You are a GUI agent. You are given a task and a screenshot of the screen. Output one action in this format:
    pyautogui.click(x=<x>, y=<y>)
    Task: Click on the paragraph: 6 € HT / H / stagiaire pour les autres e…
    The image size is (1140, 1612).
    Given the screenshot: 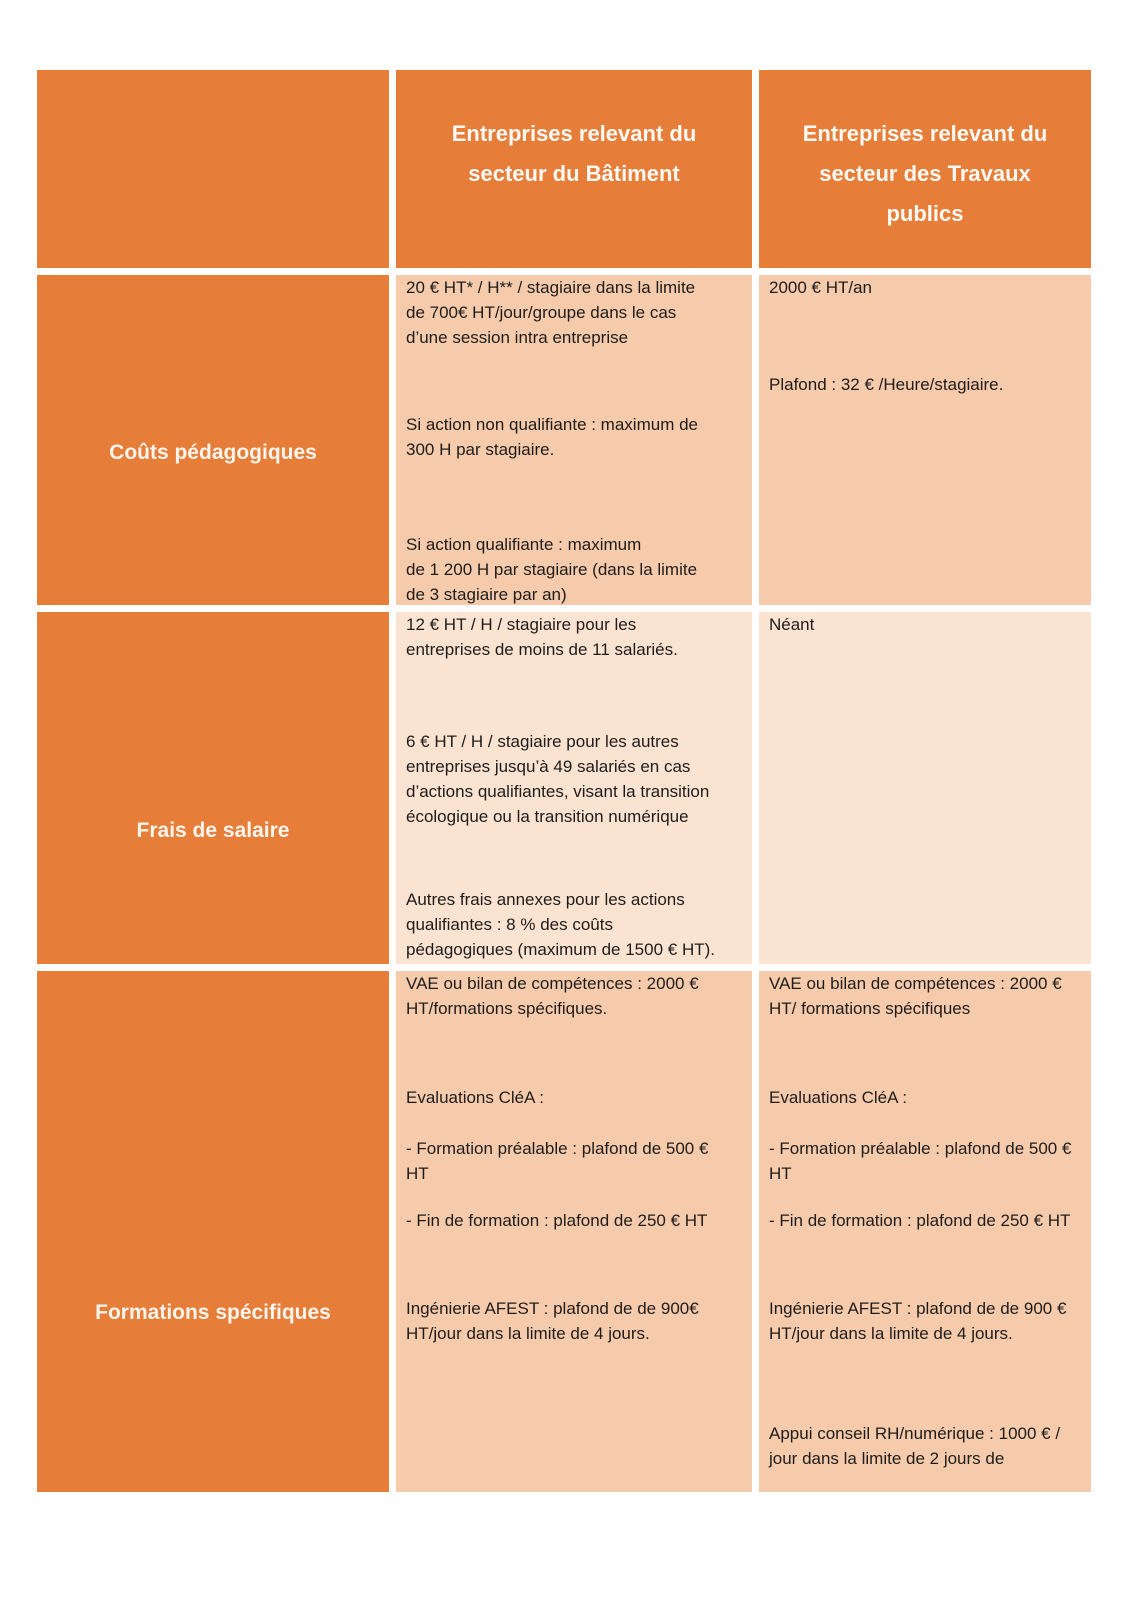 What is the action you would take?
    pyautogui.click(x=558, y=779)
    